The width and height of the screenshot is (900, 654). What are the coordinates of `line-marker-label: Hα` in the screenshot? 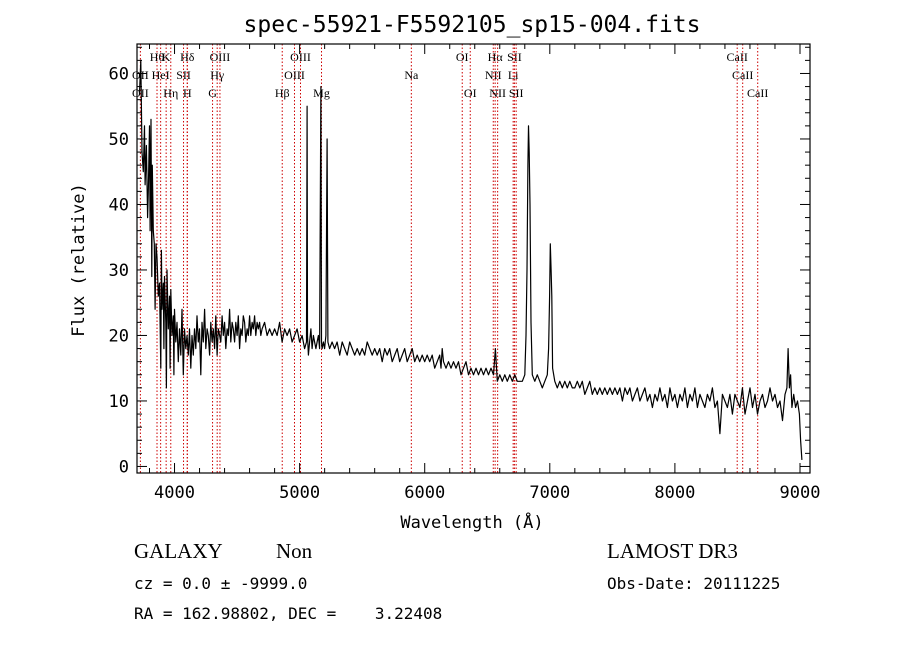 It's located at (496, 57).